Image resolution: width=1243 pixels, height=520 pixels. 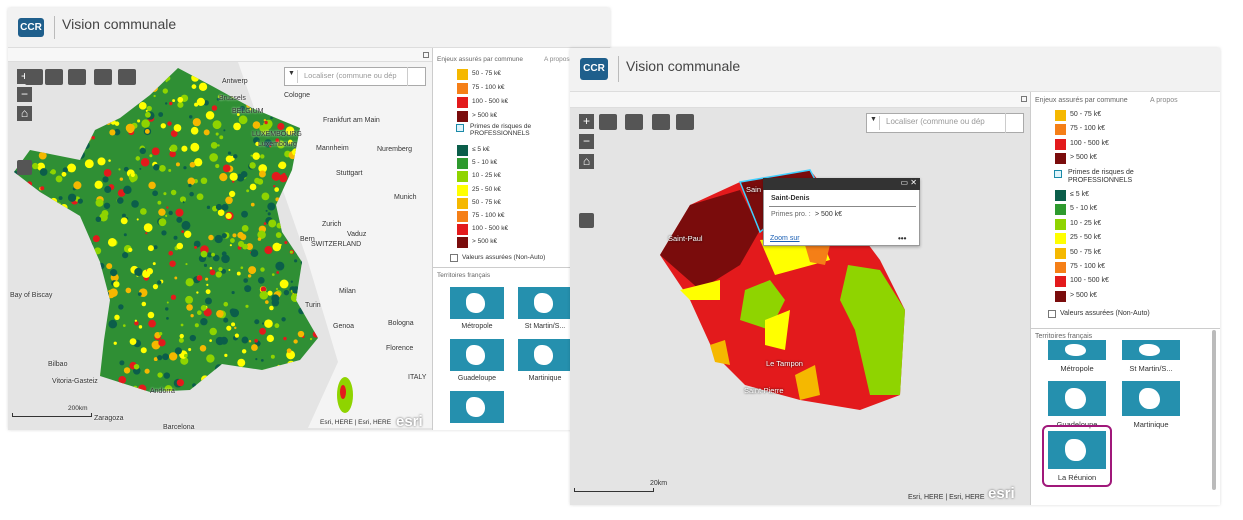 What do you see at coordinates (902, 238) in the screenshot?
I see `popup-menu: •••` at bounding box center [902, 238].